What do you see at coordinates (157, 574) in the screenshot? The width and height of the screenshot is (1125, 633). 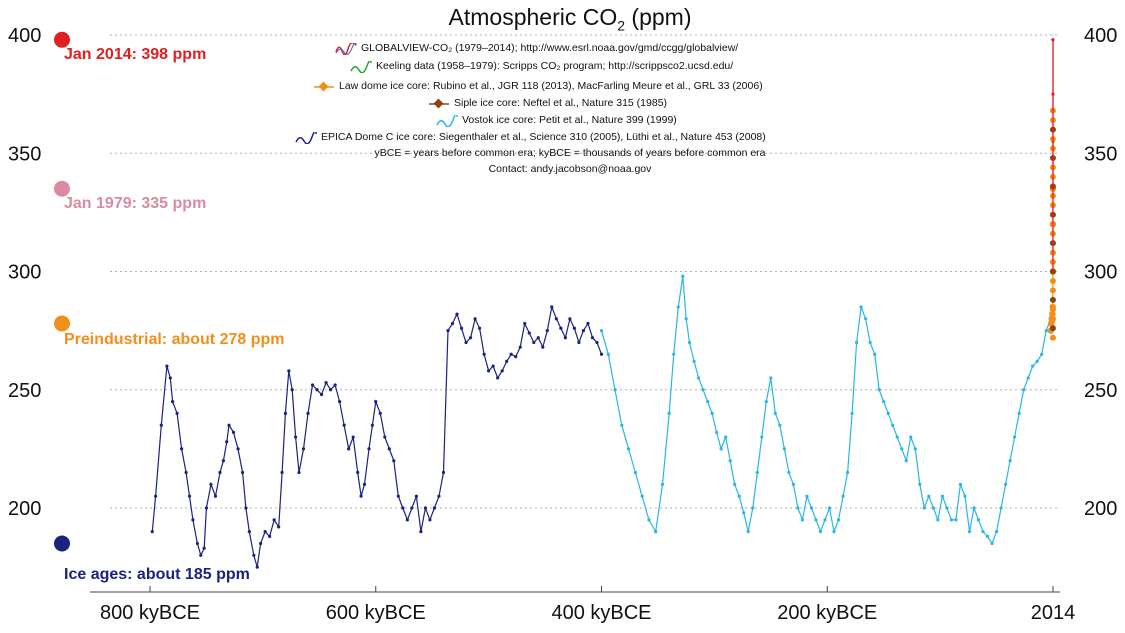 I see `ref-label-ice-ages: Ice ages: about 185 ppm` at bounding box center [157, 574].